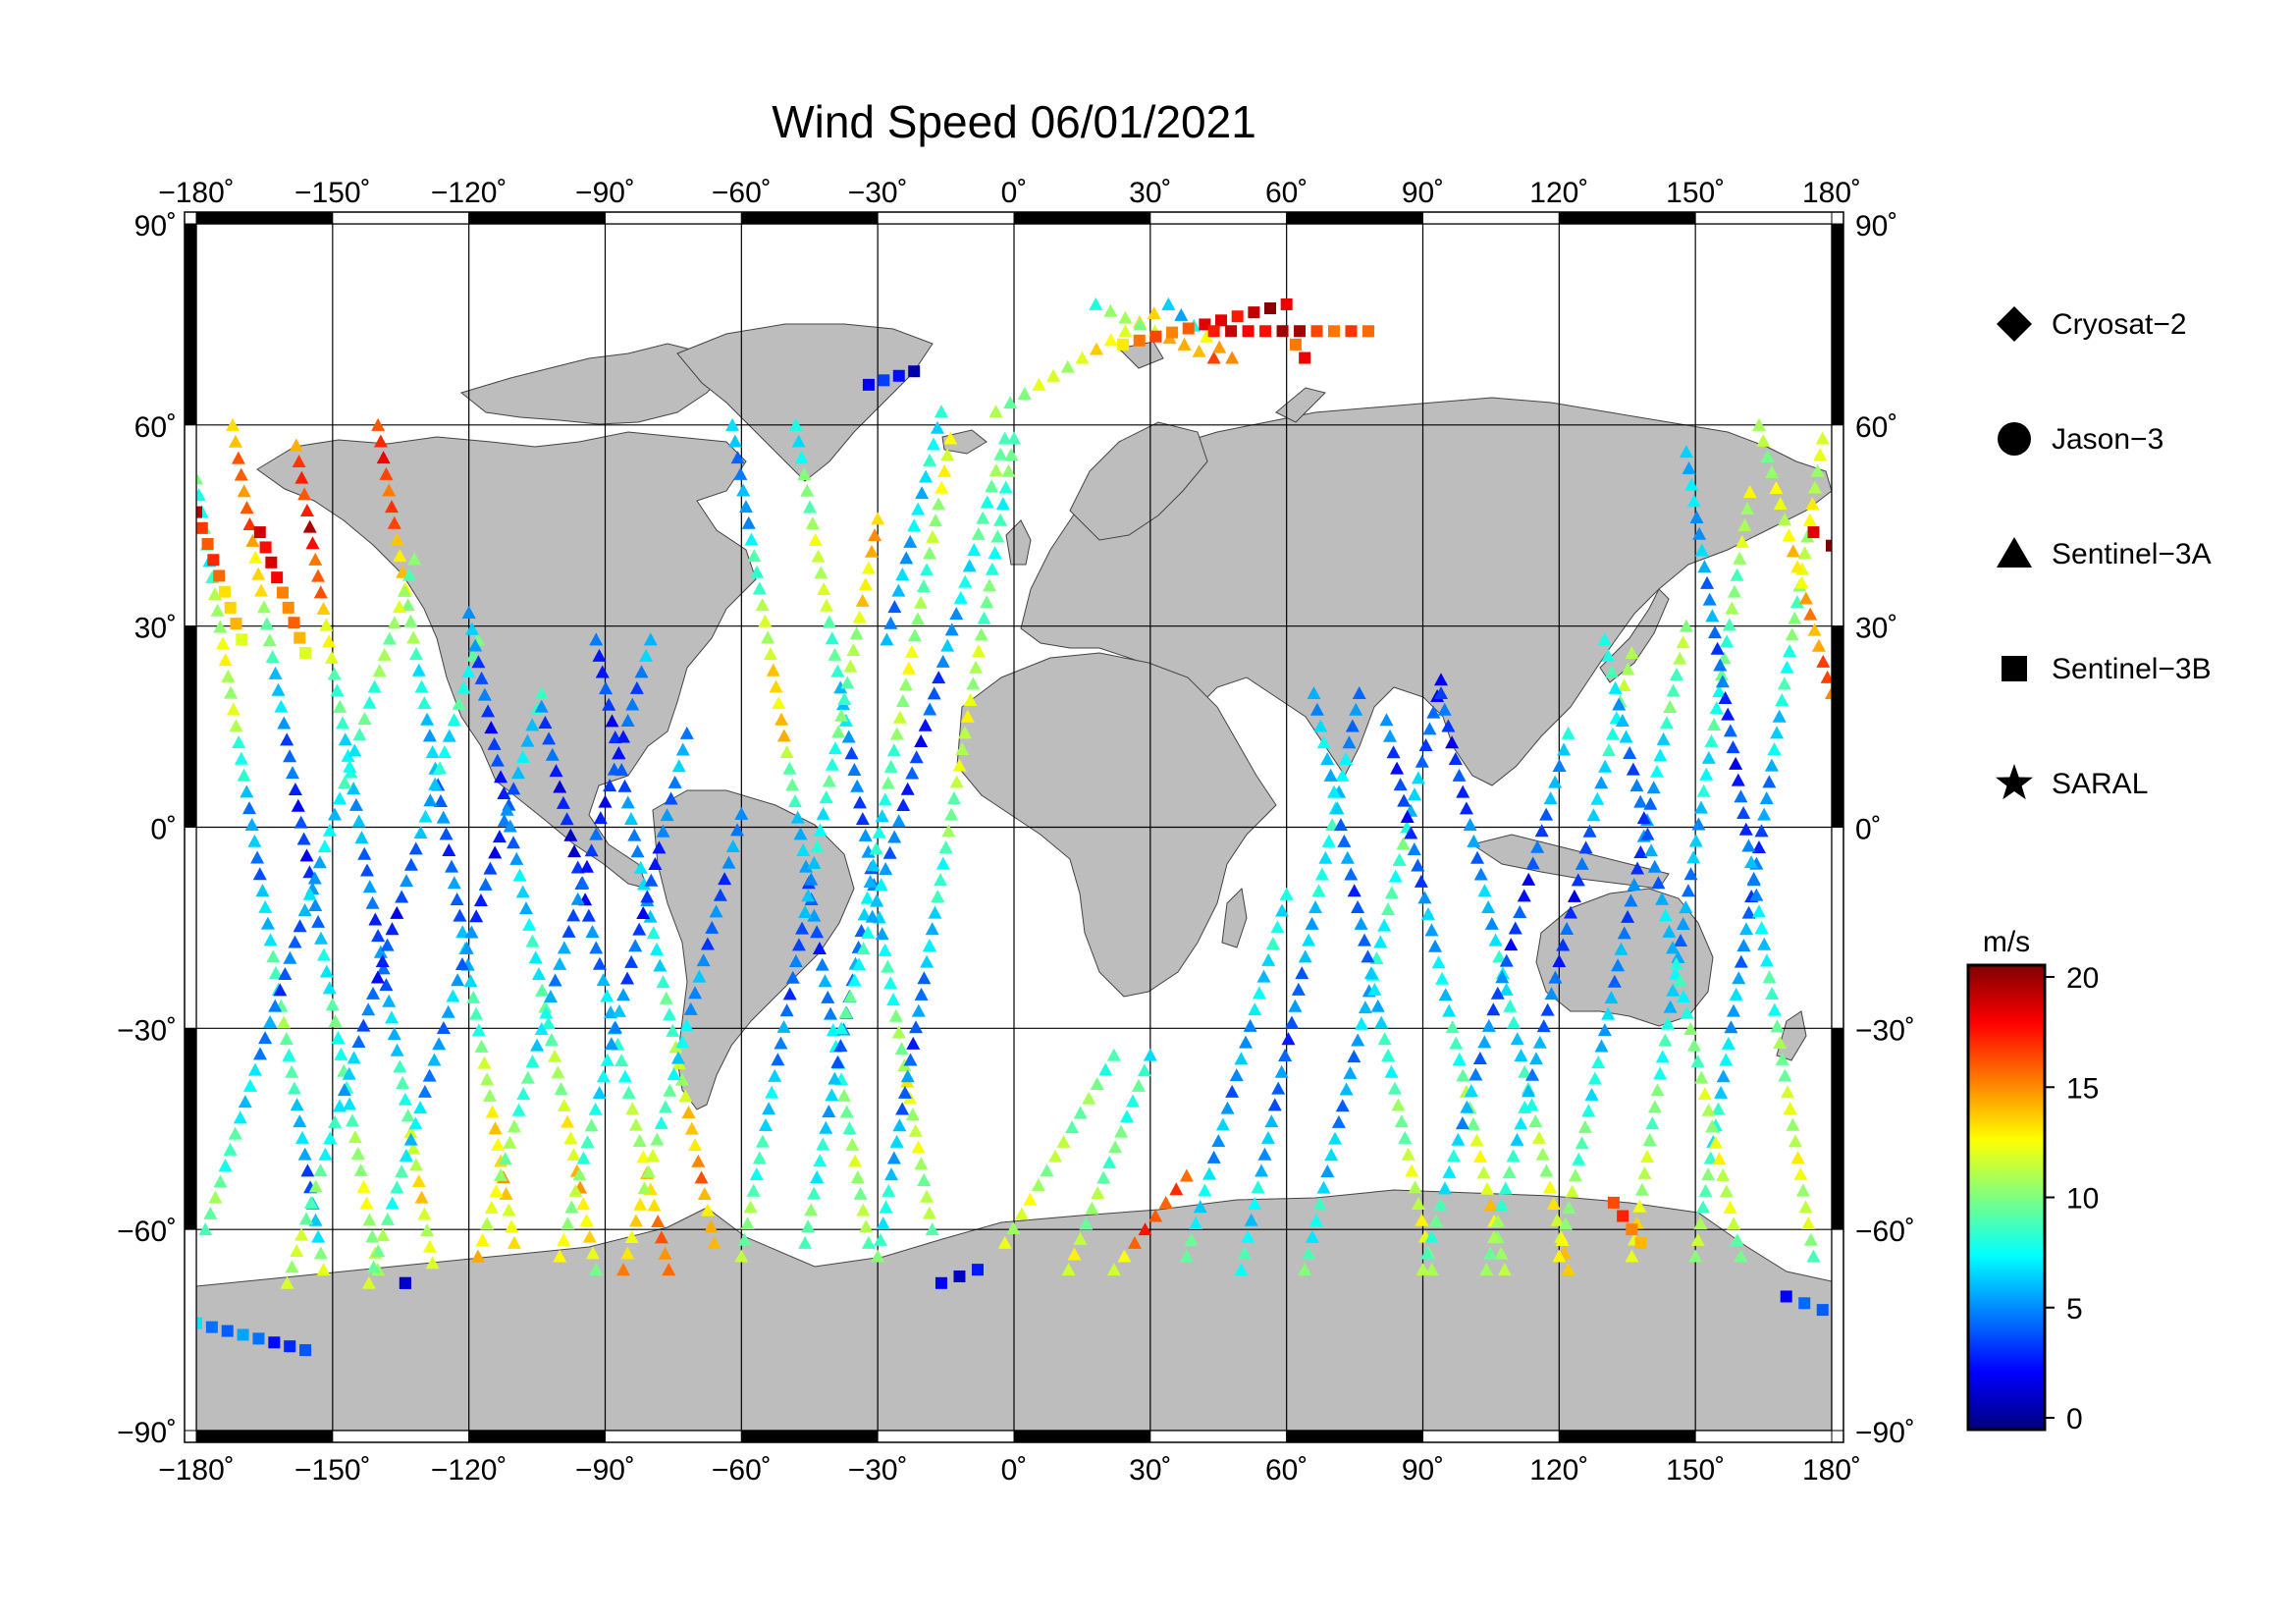 Image resolution: width=2296 pixels, height=1623 pixels. What do you see at coordinates (2014, 324) in the screenshot?
I see `legend-diamond-icon` at bounding box center [2014, 324].